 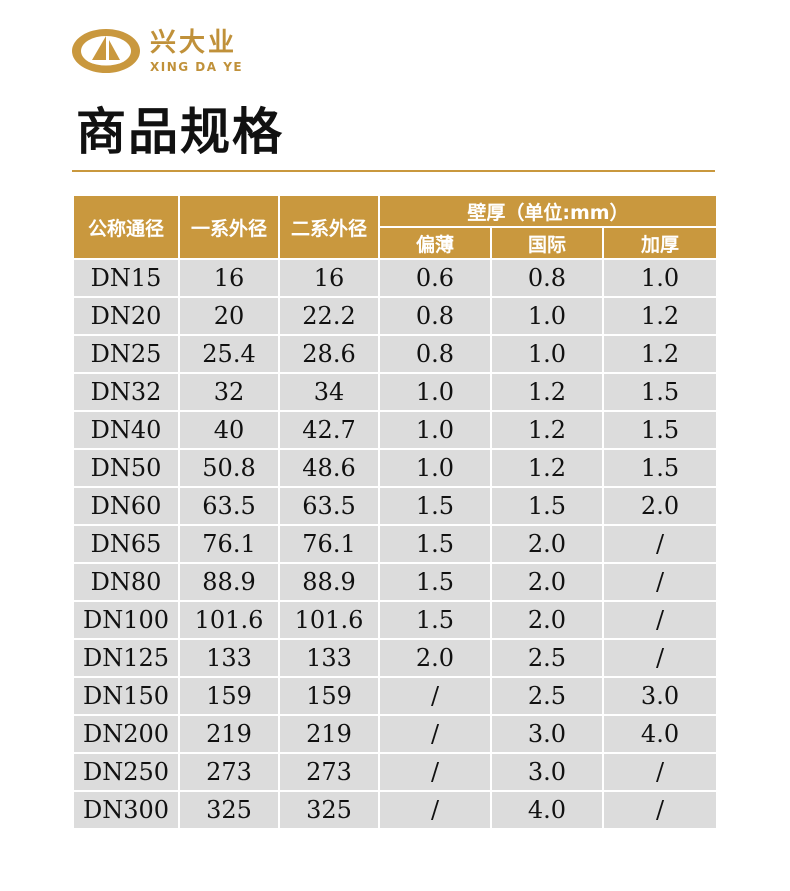 I want to click on table-cell: 50.8, so click(x=229, y=468).